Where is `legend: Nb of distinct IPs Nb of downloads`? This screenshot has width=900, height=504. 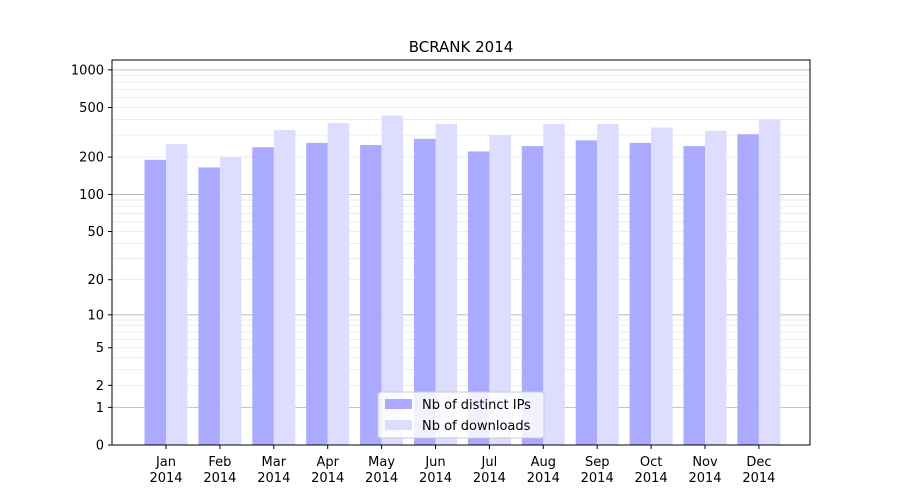
legend: Nb of distinct IPs Nb of downloads is located at coordinates (461, 415).